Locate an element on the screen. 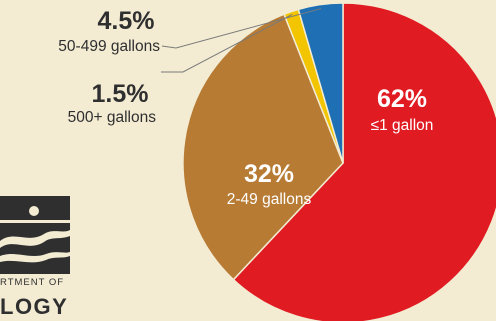 The width and height of the screenshot is (496, 321). slice-label-500-plus-description: 500+ gallons is located at coordinates (111, 117).